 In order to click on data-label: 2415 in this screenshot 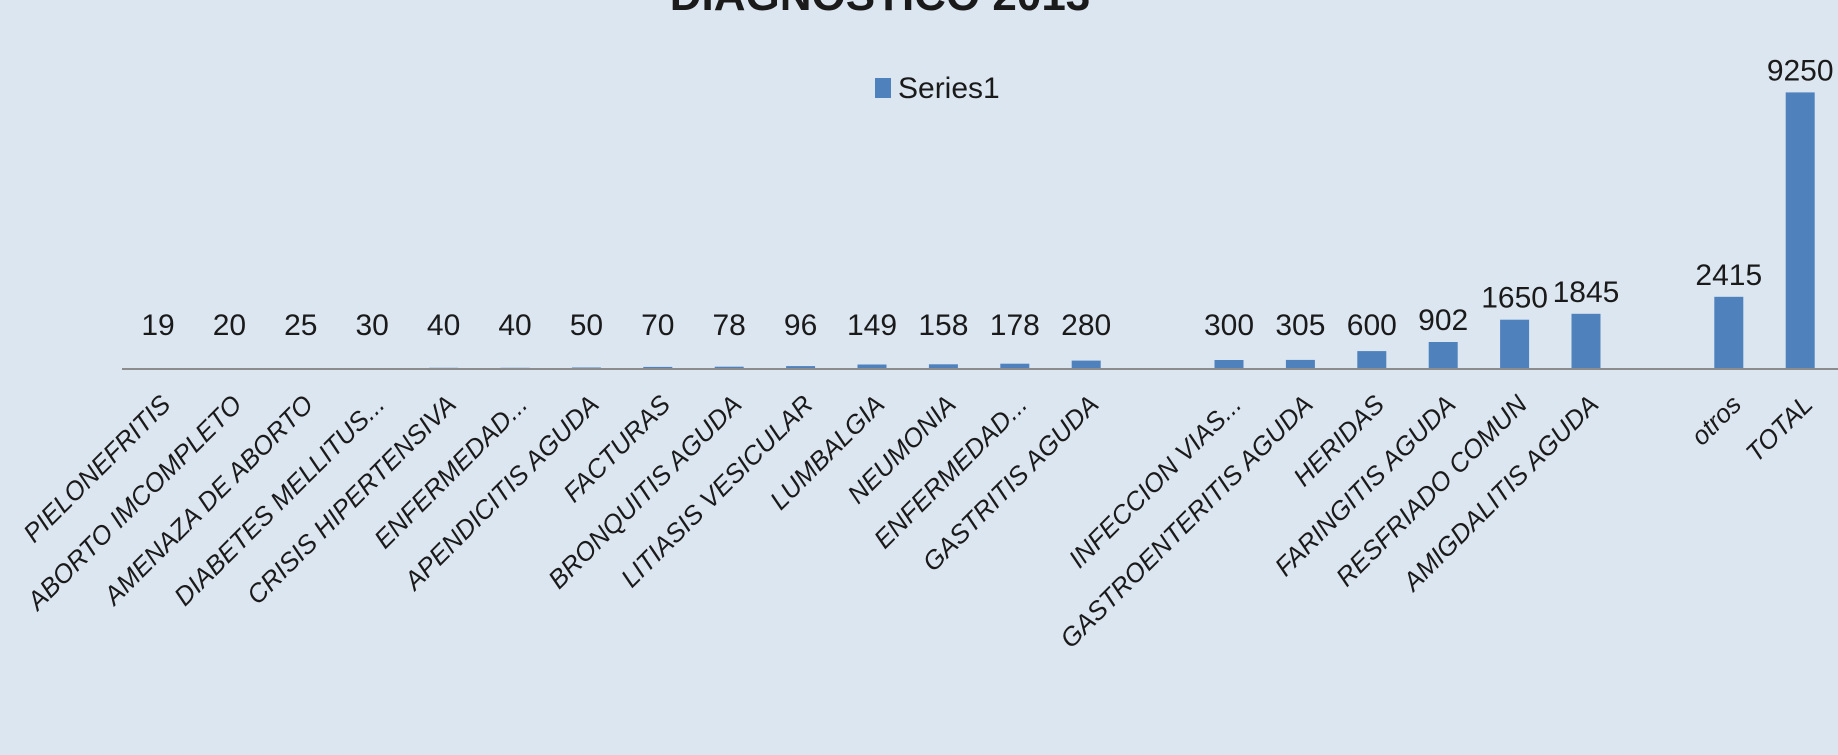, I will do `click(1728, 275)`.